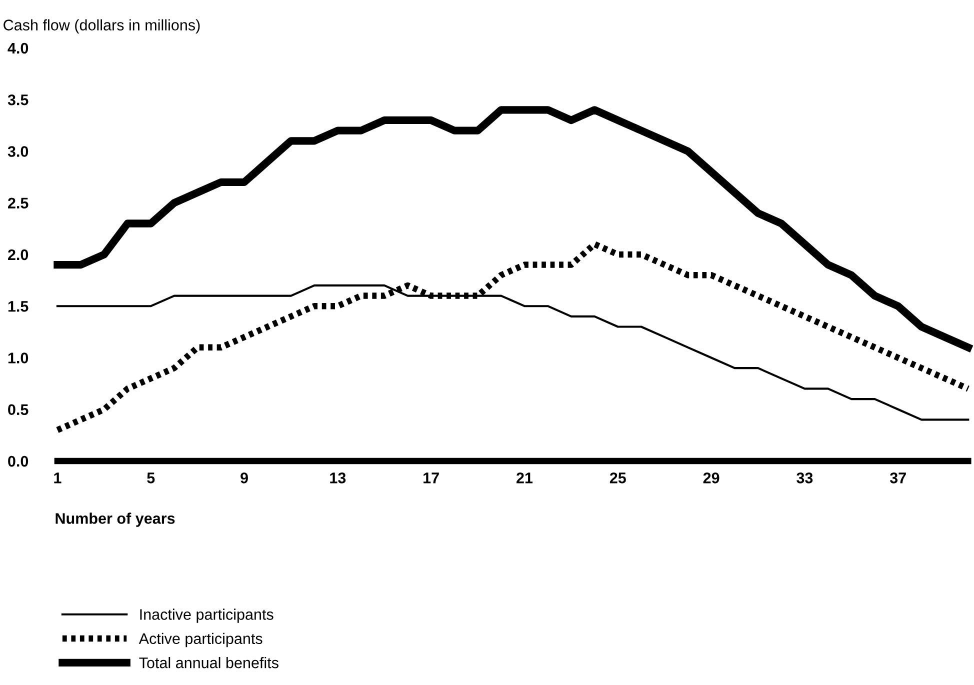 This screenshot has width=974, height=685. I want to click on x-tick-label: 29, so click(711, 478).